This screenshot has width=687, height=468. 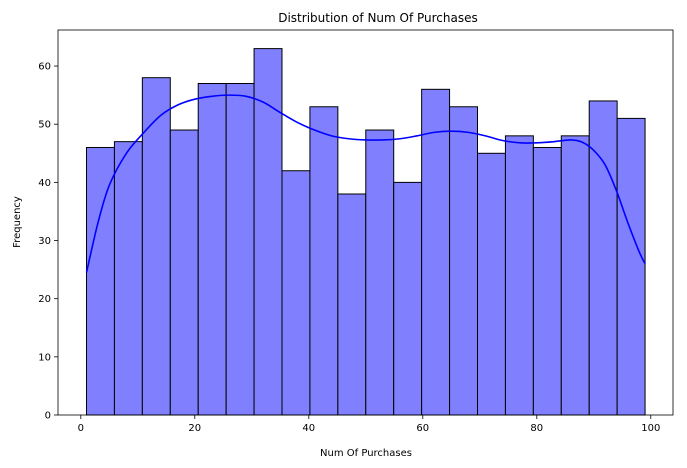 What do you see at coordinates (17, 222) in the screenshot?
I see `y-axis-label: Frequency` at bounding box center [17, 222].